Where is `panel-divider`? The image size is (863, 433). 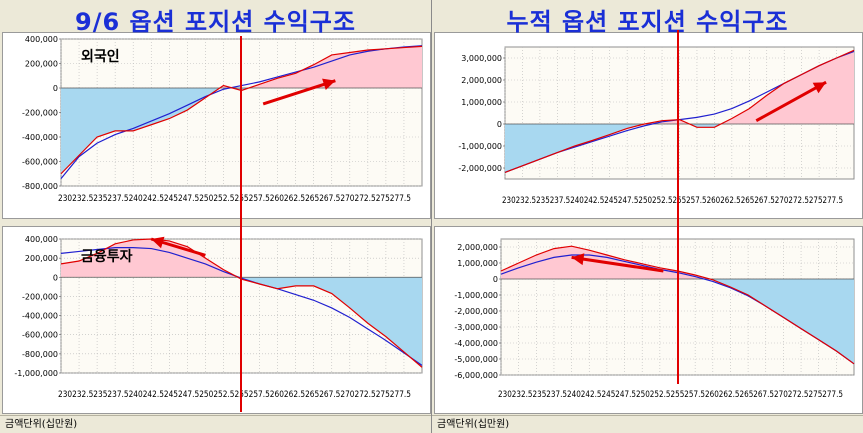
panel-divider is located at coordinates (431, 216).